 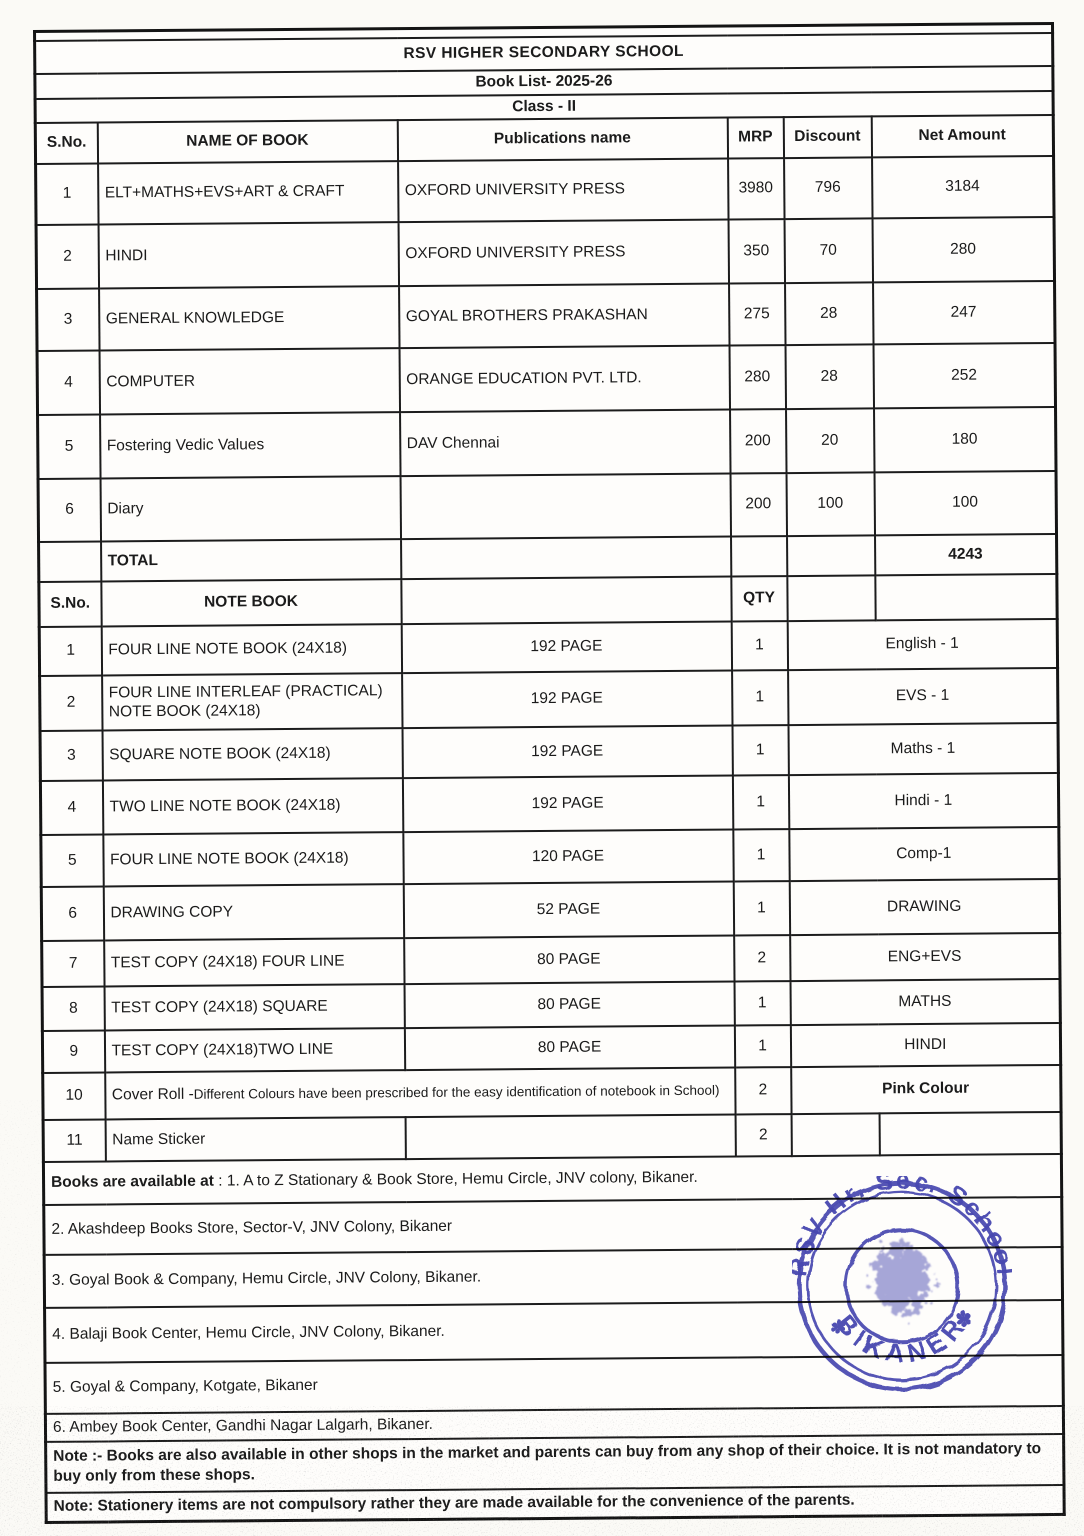 I want to click on cell-publication: GOYAL BROTHERS PRAKASHAN, so click(x=564, y=315).